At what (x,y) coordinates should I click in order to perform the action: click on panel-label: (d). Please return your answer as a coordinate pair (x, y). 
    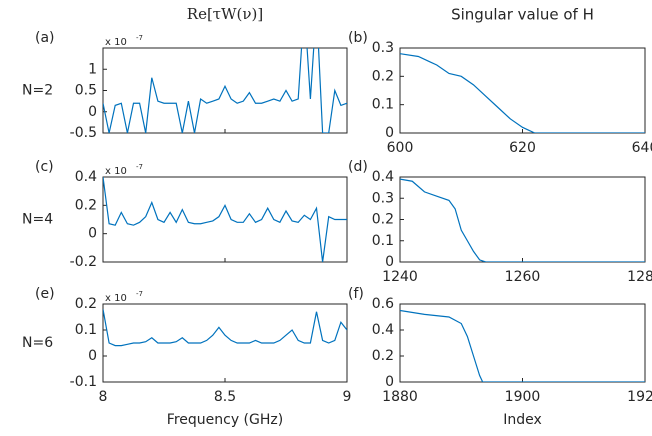
    Looking at the image, I should click on (358, 167).